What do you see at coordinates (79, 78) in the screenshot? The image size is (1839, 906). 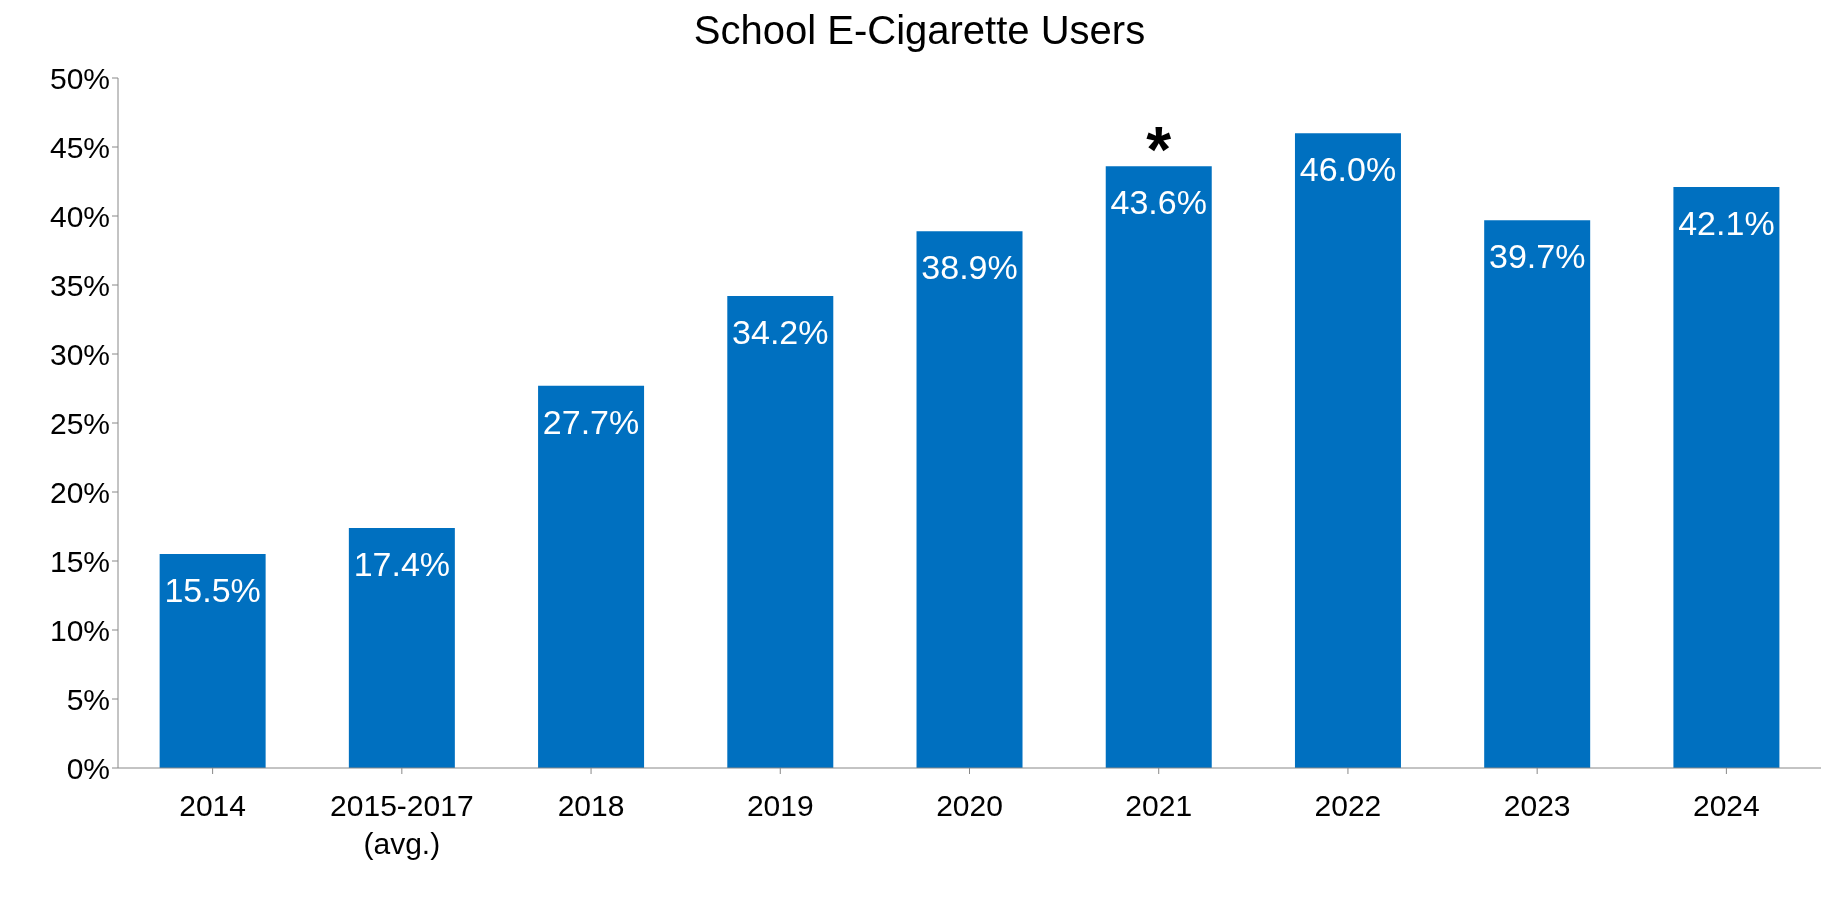 I see `y-tick-label: 50%` at bounding box center [79, 78].